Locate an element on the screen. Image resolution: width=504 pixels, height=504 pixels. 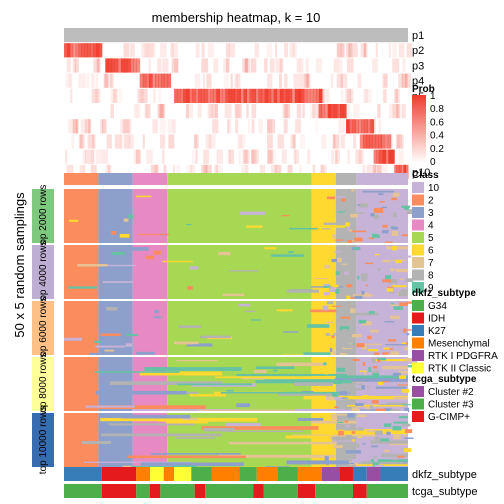
annotation-label: tcga_subtype is located at coordinates (444, 492).